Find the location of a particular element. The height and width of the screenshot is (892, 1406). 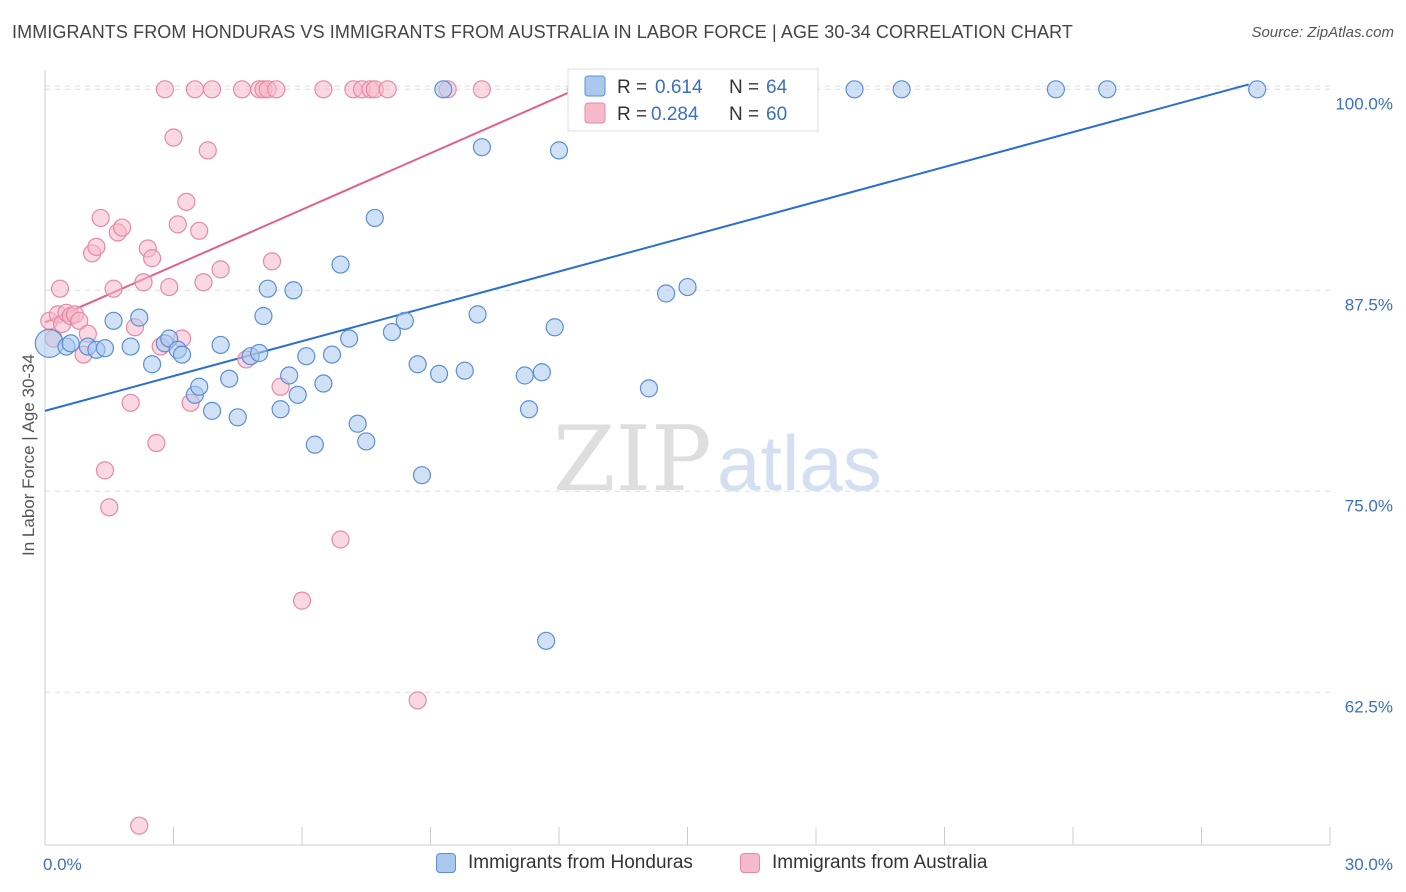

bottom-legend-item-australia: Immigrants from Australia is located at coordinates (863, 863).